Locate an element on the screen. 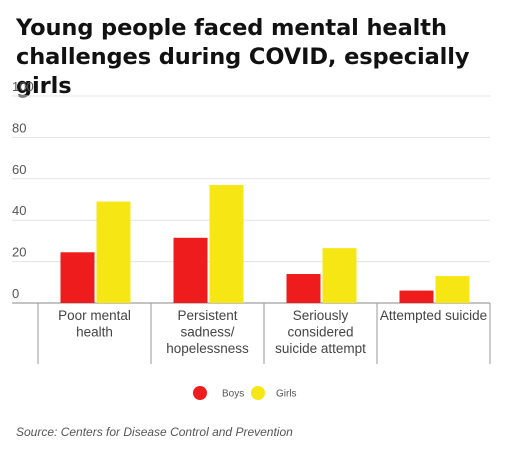  category-label-1: Persistent sadness/hopelessness is located at coordinates (207, 332).